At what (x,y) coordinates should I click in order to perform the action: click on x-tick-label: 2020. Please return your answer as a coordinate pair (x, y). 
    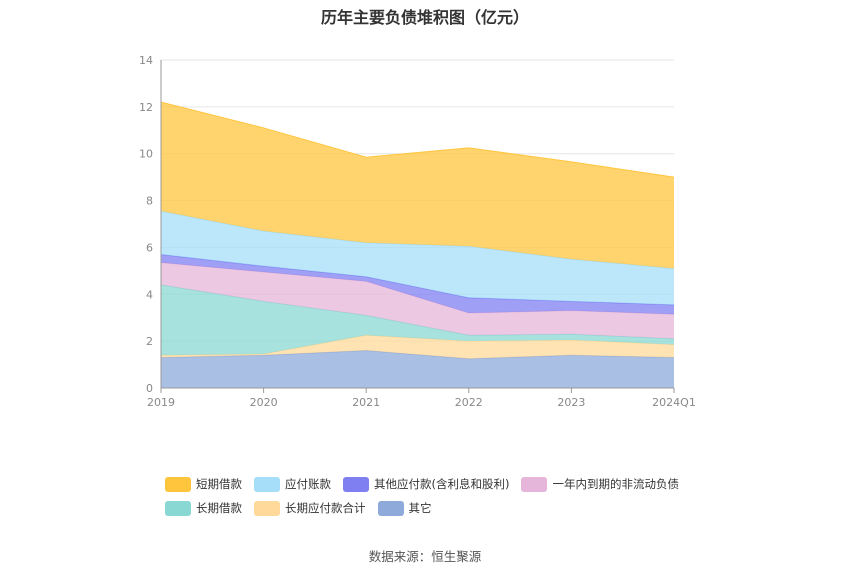
    Looking at the image, I should click on (264, 402).